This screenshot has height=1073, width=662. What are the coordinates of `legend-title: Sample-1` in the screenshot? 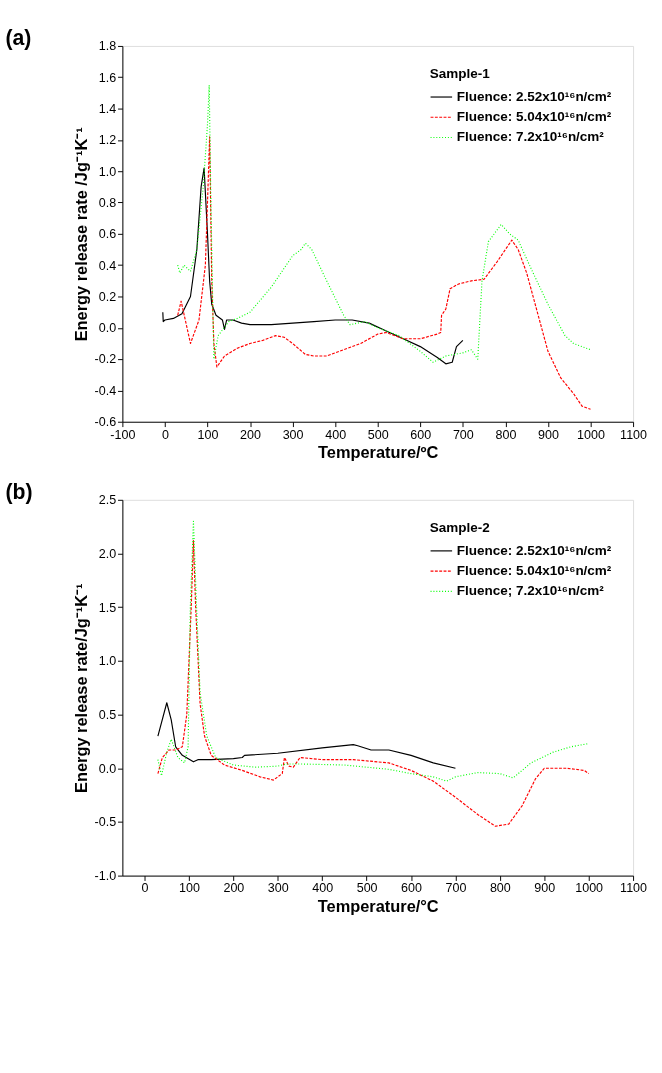 It's located at (460, 73).